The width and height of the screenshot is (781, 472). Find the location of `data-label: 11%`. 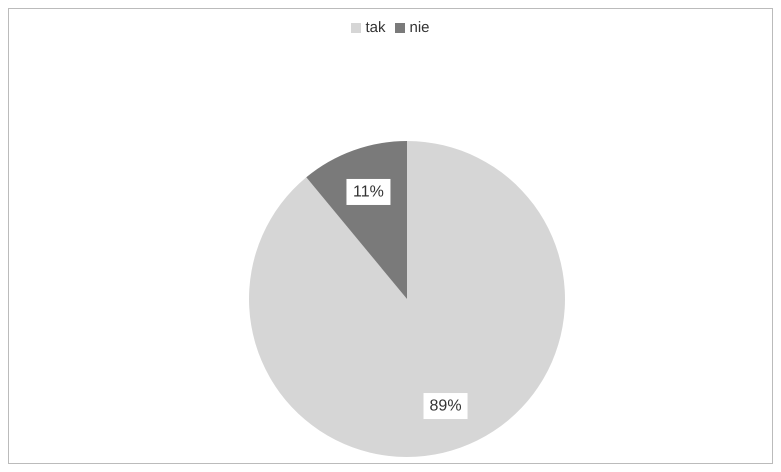

data-label: 11% is located at coordinates (368, 191).